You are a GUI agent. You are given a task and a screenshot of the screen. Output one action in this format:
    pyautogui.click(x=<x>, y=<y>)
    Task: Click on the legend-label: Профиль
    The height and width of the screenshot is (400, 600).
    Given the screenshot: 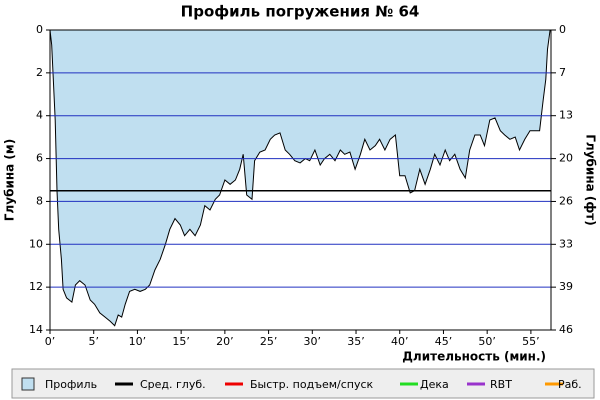 What is the action you would take?
    pyautogui.click(x=71, y=384)
    